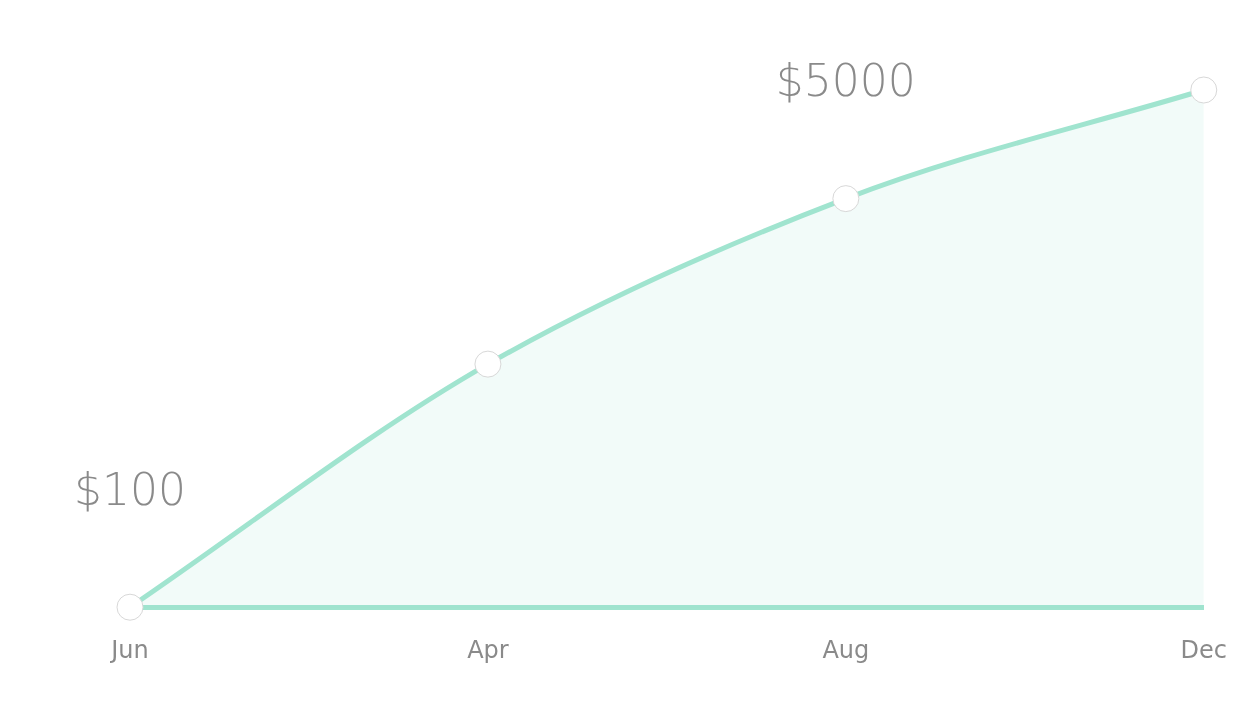 This screenshot has height=716, width=1257. What do you see at coordinates (1204, 649) in the screenshot?
I see `x-tick-label: Dec` at bounding box center [1204, 649].